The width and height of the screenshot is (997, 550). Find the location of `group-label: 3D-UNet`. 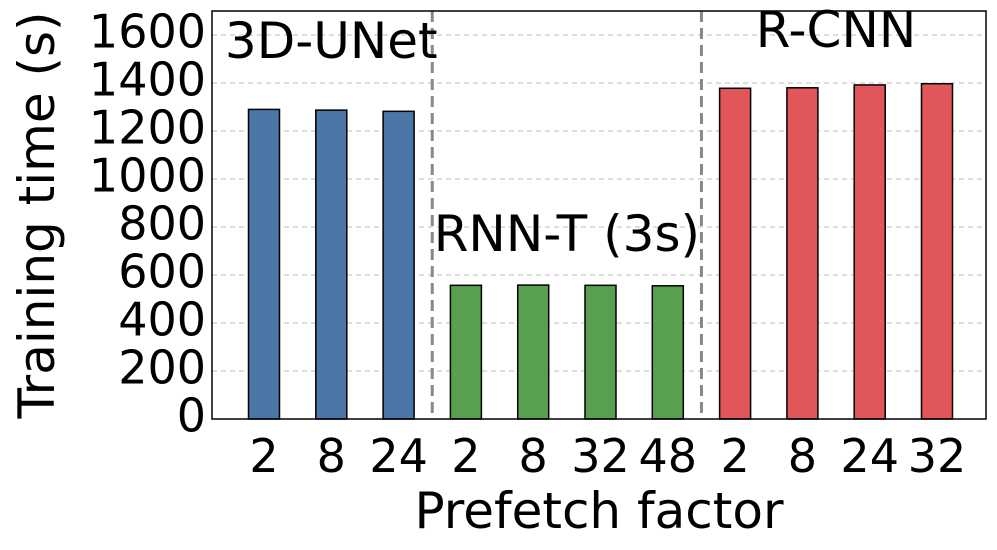

group-label: 3D-UNet is located at coordinates (331, 41).